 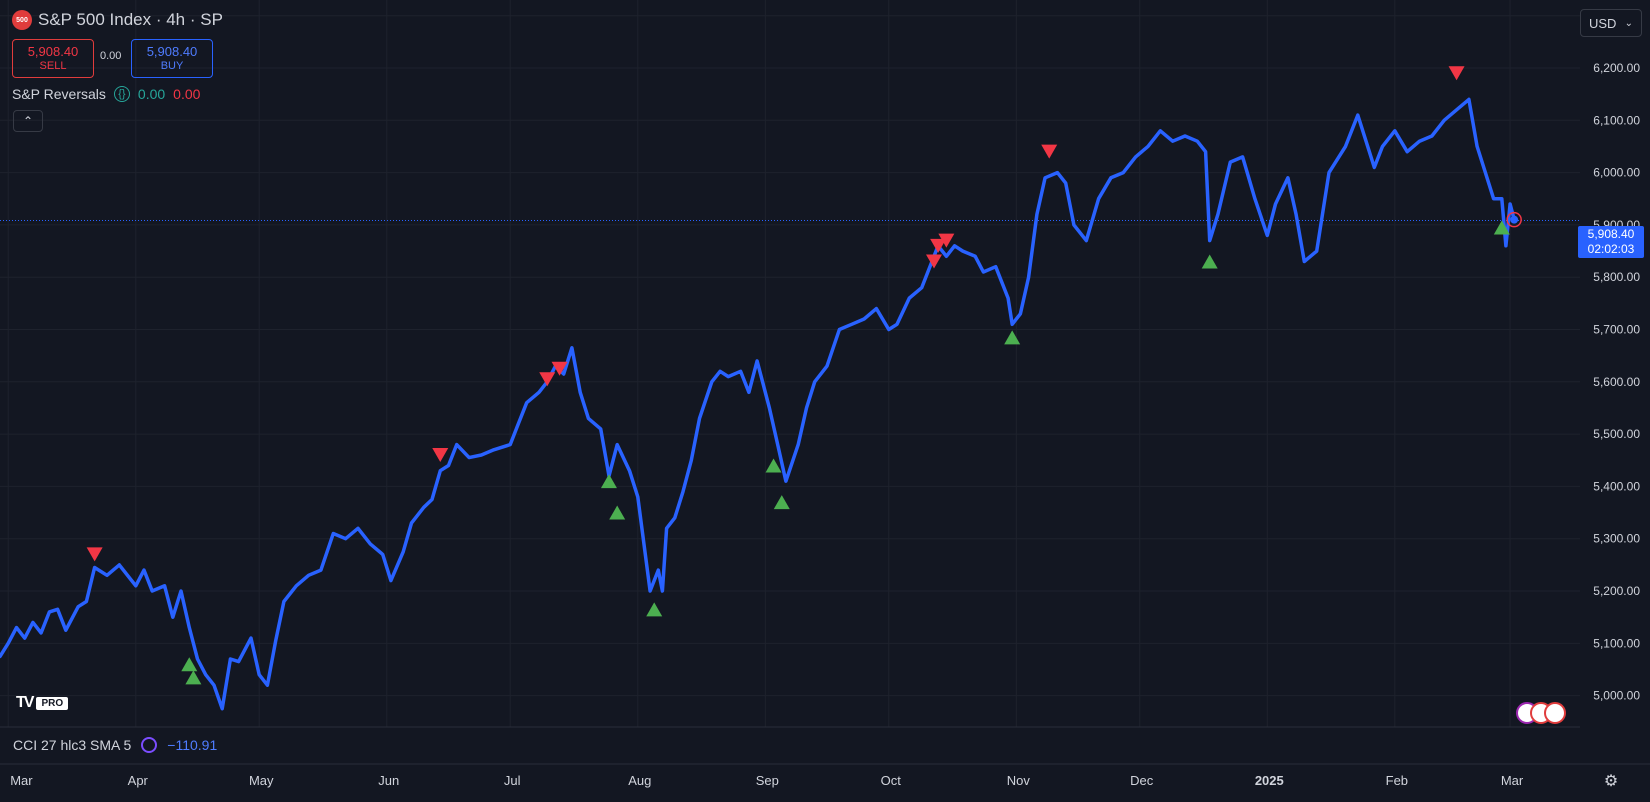 I want to click on cci-label: CCI 27 hlc3 SMA 5, so click(x=72, y=745).